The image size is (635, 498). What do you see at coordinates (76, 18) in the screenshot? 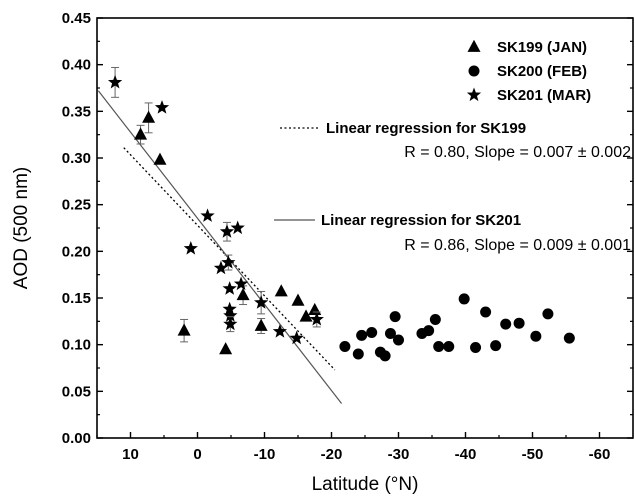
I see `y-tick-label: 0.45` at bounding box center [76, 18].